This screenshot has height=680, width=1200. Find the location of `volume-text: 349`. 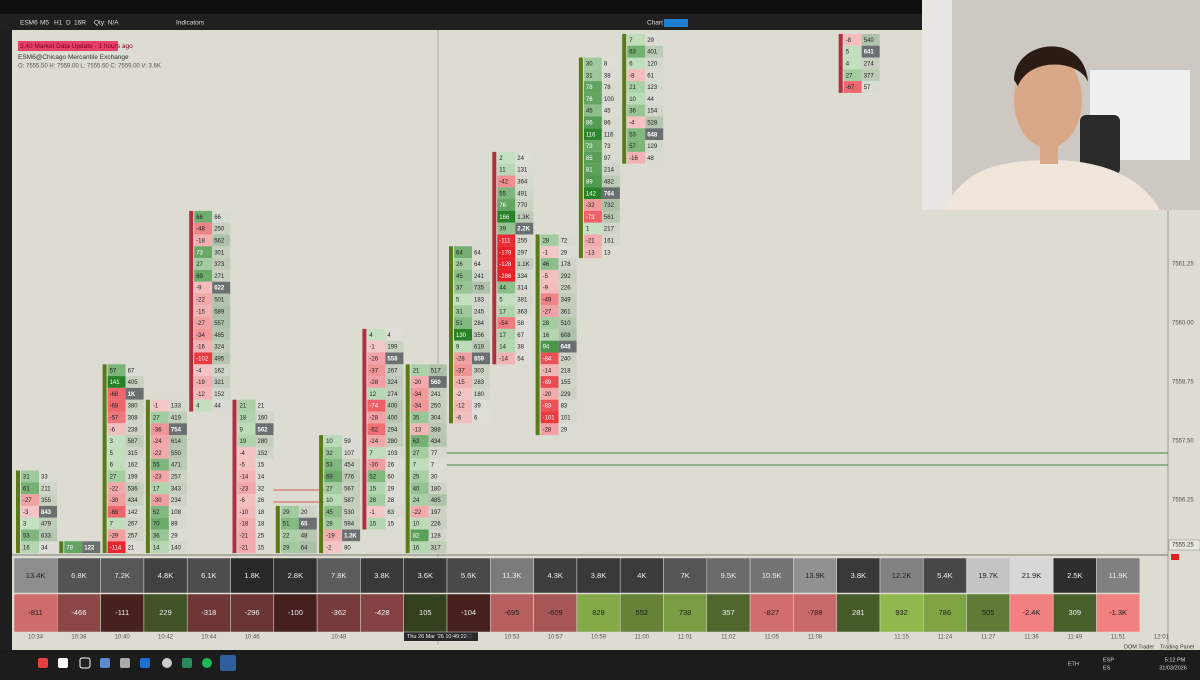

volume-text: 349 is located at coordinates (566, 300).